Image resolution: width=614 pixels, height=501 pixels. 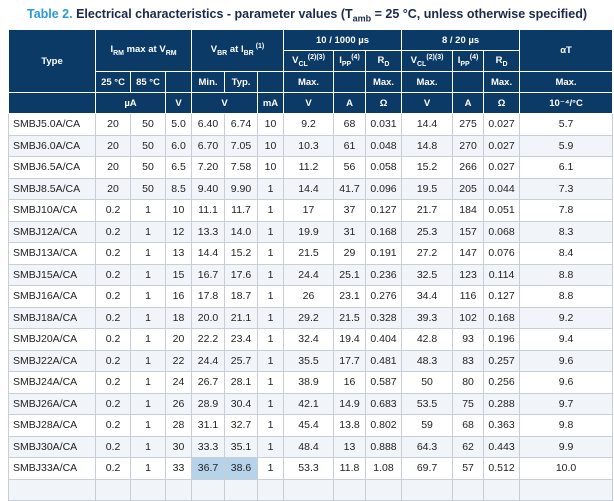 I want to click on cell-vbr-min, so click(x=208, y=489).